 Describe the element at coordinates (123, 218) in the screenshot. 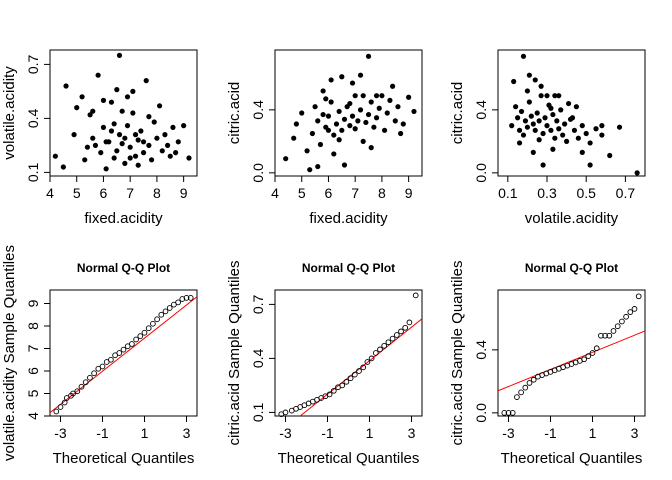

I see `x-axis-label: fixed.acidity` at that location.